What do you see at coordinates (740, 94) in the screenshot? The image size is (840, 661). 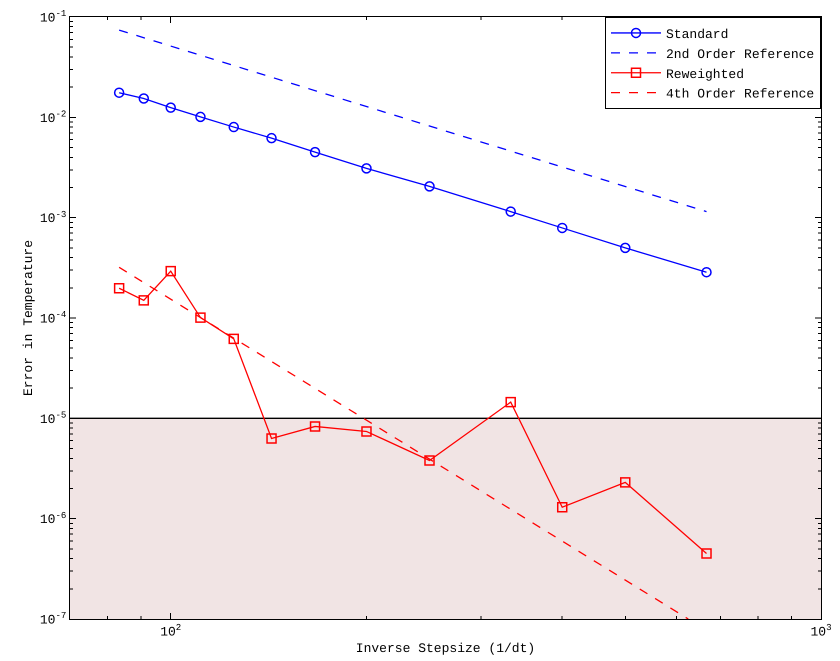 I see `legend-label: 4th Order Reference` at bounding box center [740, 94].